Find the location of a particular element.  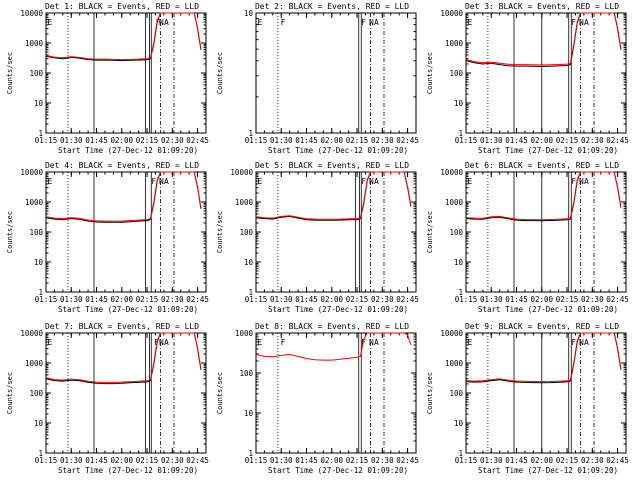

panel-title: Det 5: BLACK = Events, RED = LLD is located at coordinates (332, 165).